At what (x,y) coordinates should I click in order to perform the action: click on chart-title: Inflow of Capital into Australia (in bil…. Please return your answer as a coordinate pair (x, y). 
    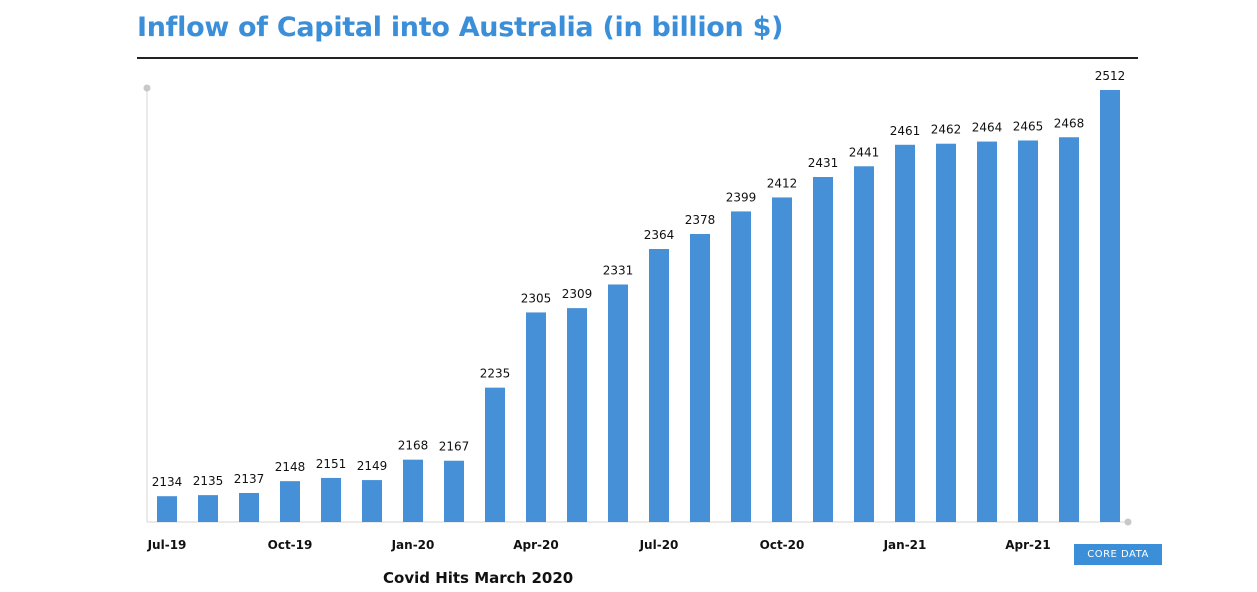
    Looking at the image, I should click on (460, 27).